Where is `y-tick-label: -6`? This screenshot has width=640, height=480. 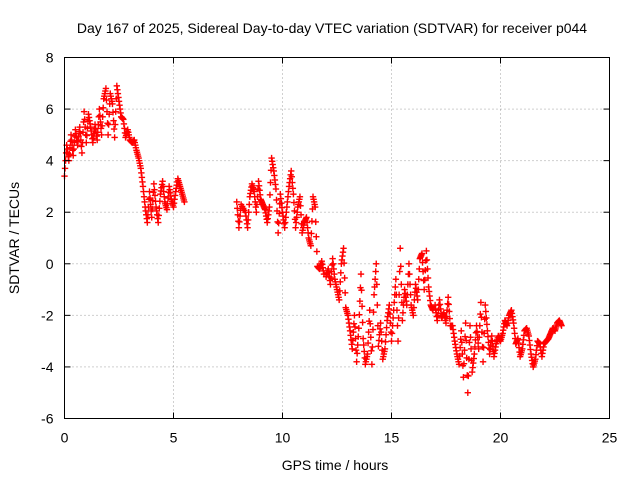
y-tick-label: -6 is located at coordinates (47, 419).